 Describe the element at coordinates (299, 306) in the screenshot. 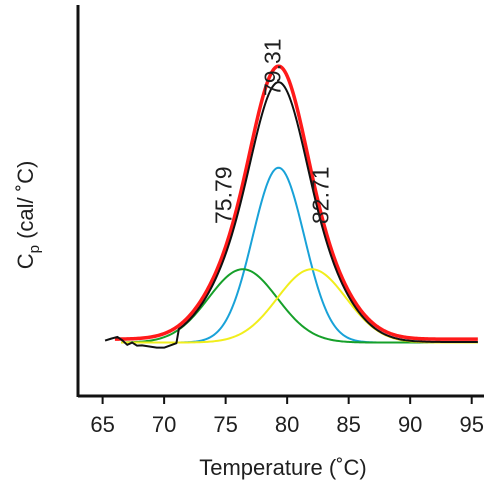

I see `component-76-line` at that location.